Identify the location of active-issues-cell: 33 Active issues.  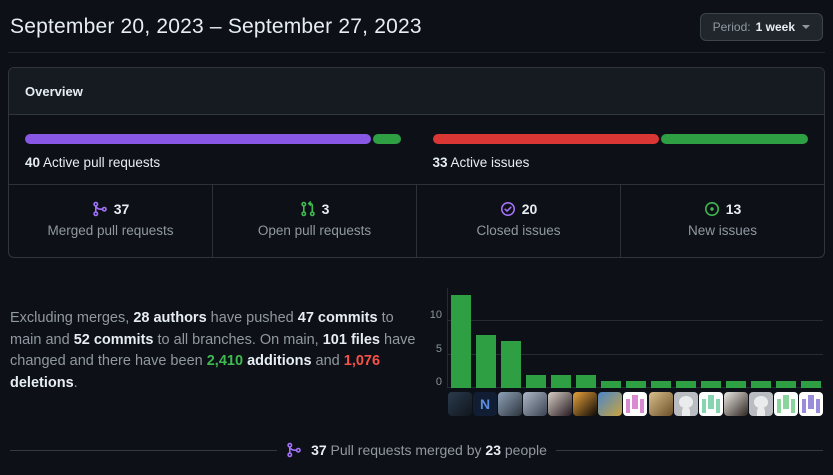
(621, 149).